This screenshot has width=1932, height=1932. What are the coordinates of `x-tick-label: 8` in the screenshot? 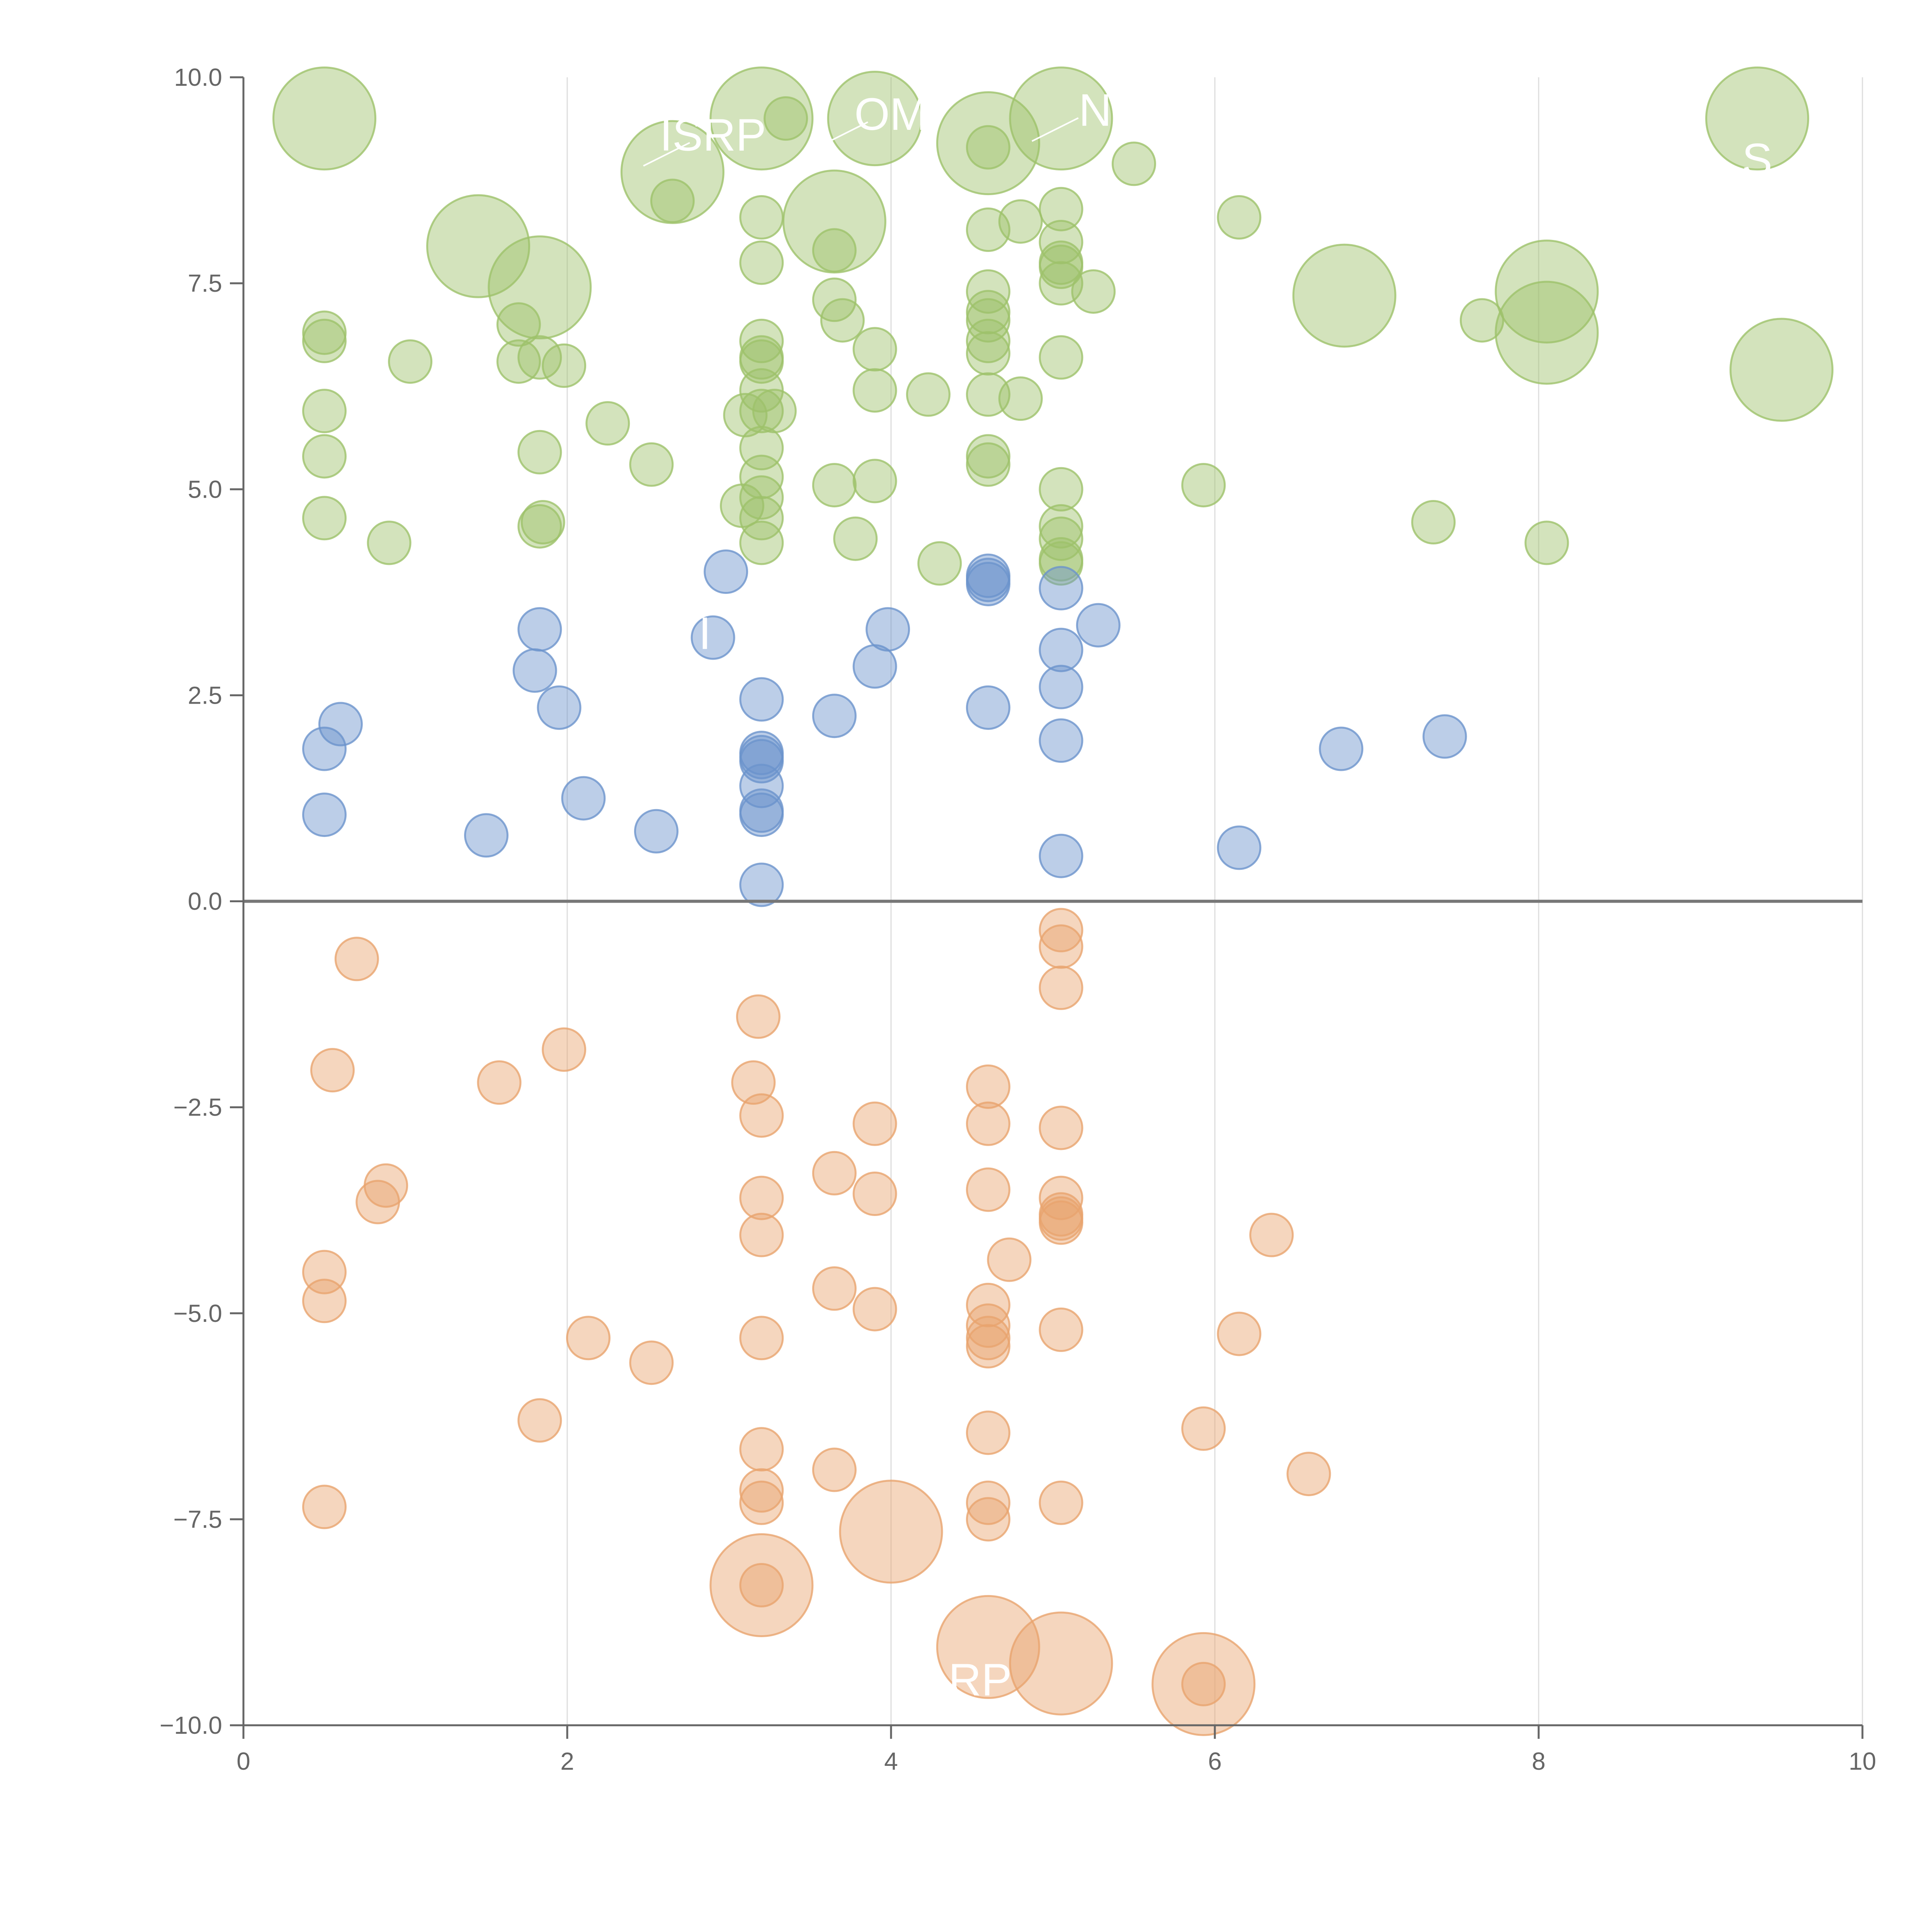 It's located at (1539, 1761).